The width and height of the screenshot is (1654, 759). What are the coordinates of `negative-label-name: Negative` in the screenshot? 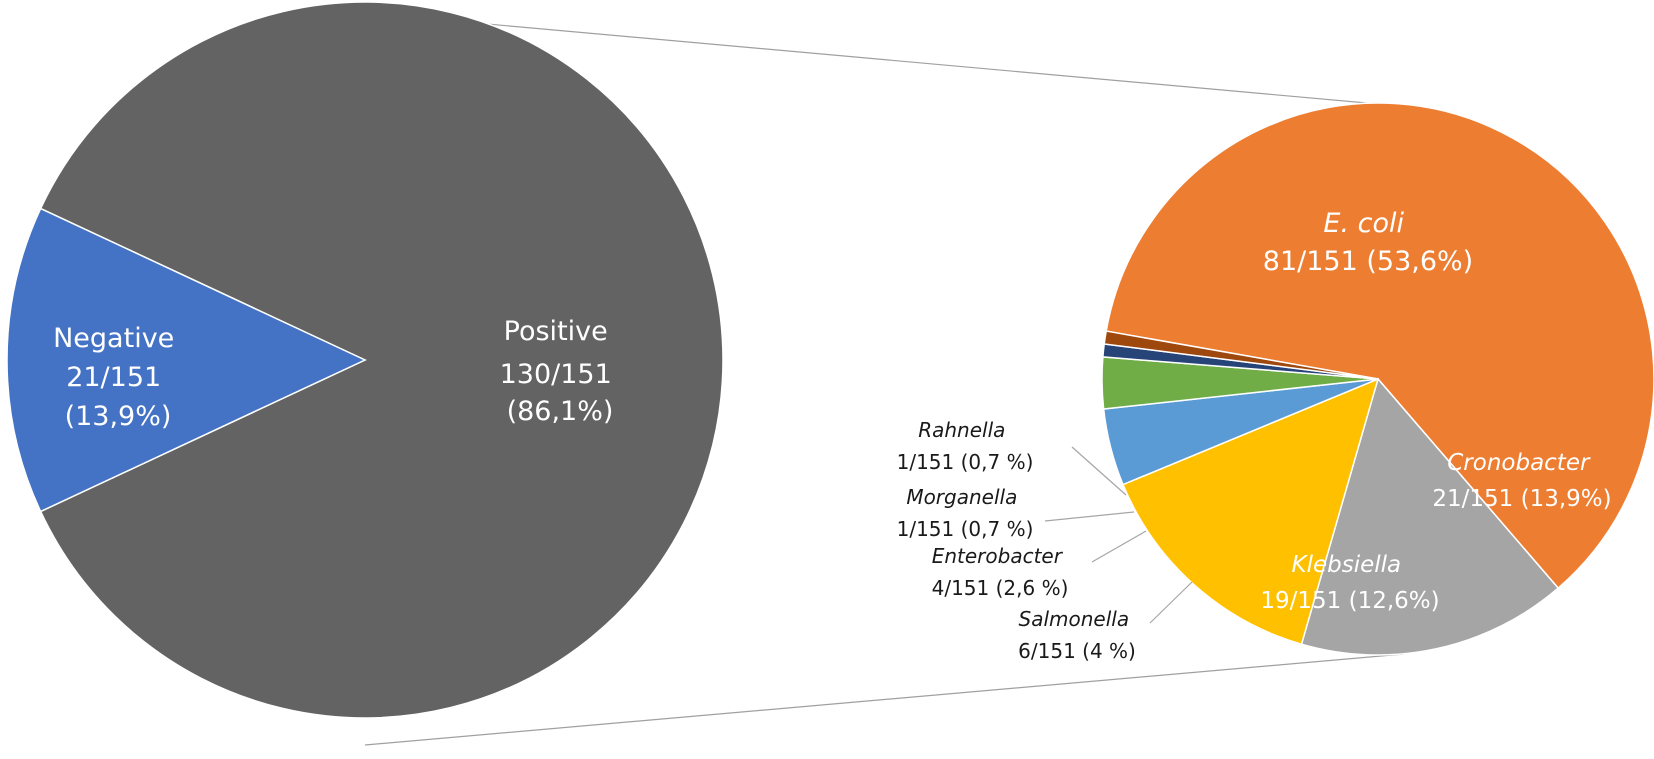 It's located at (113, 338).